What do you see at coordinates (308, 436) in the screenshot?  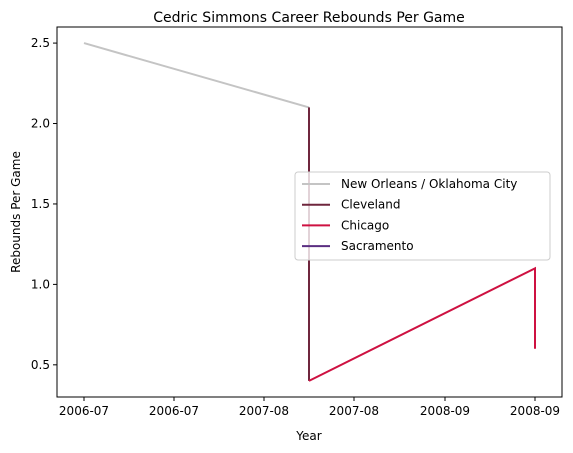 I see `x-axis-label: Year` at bounding box center [308, 436].